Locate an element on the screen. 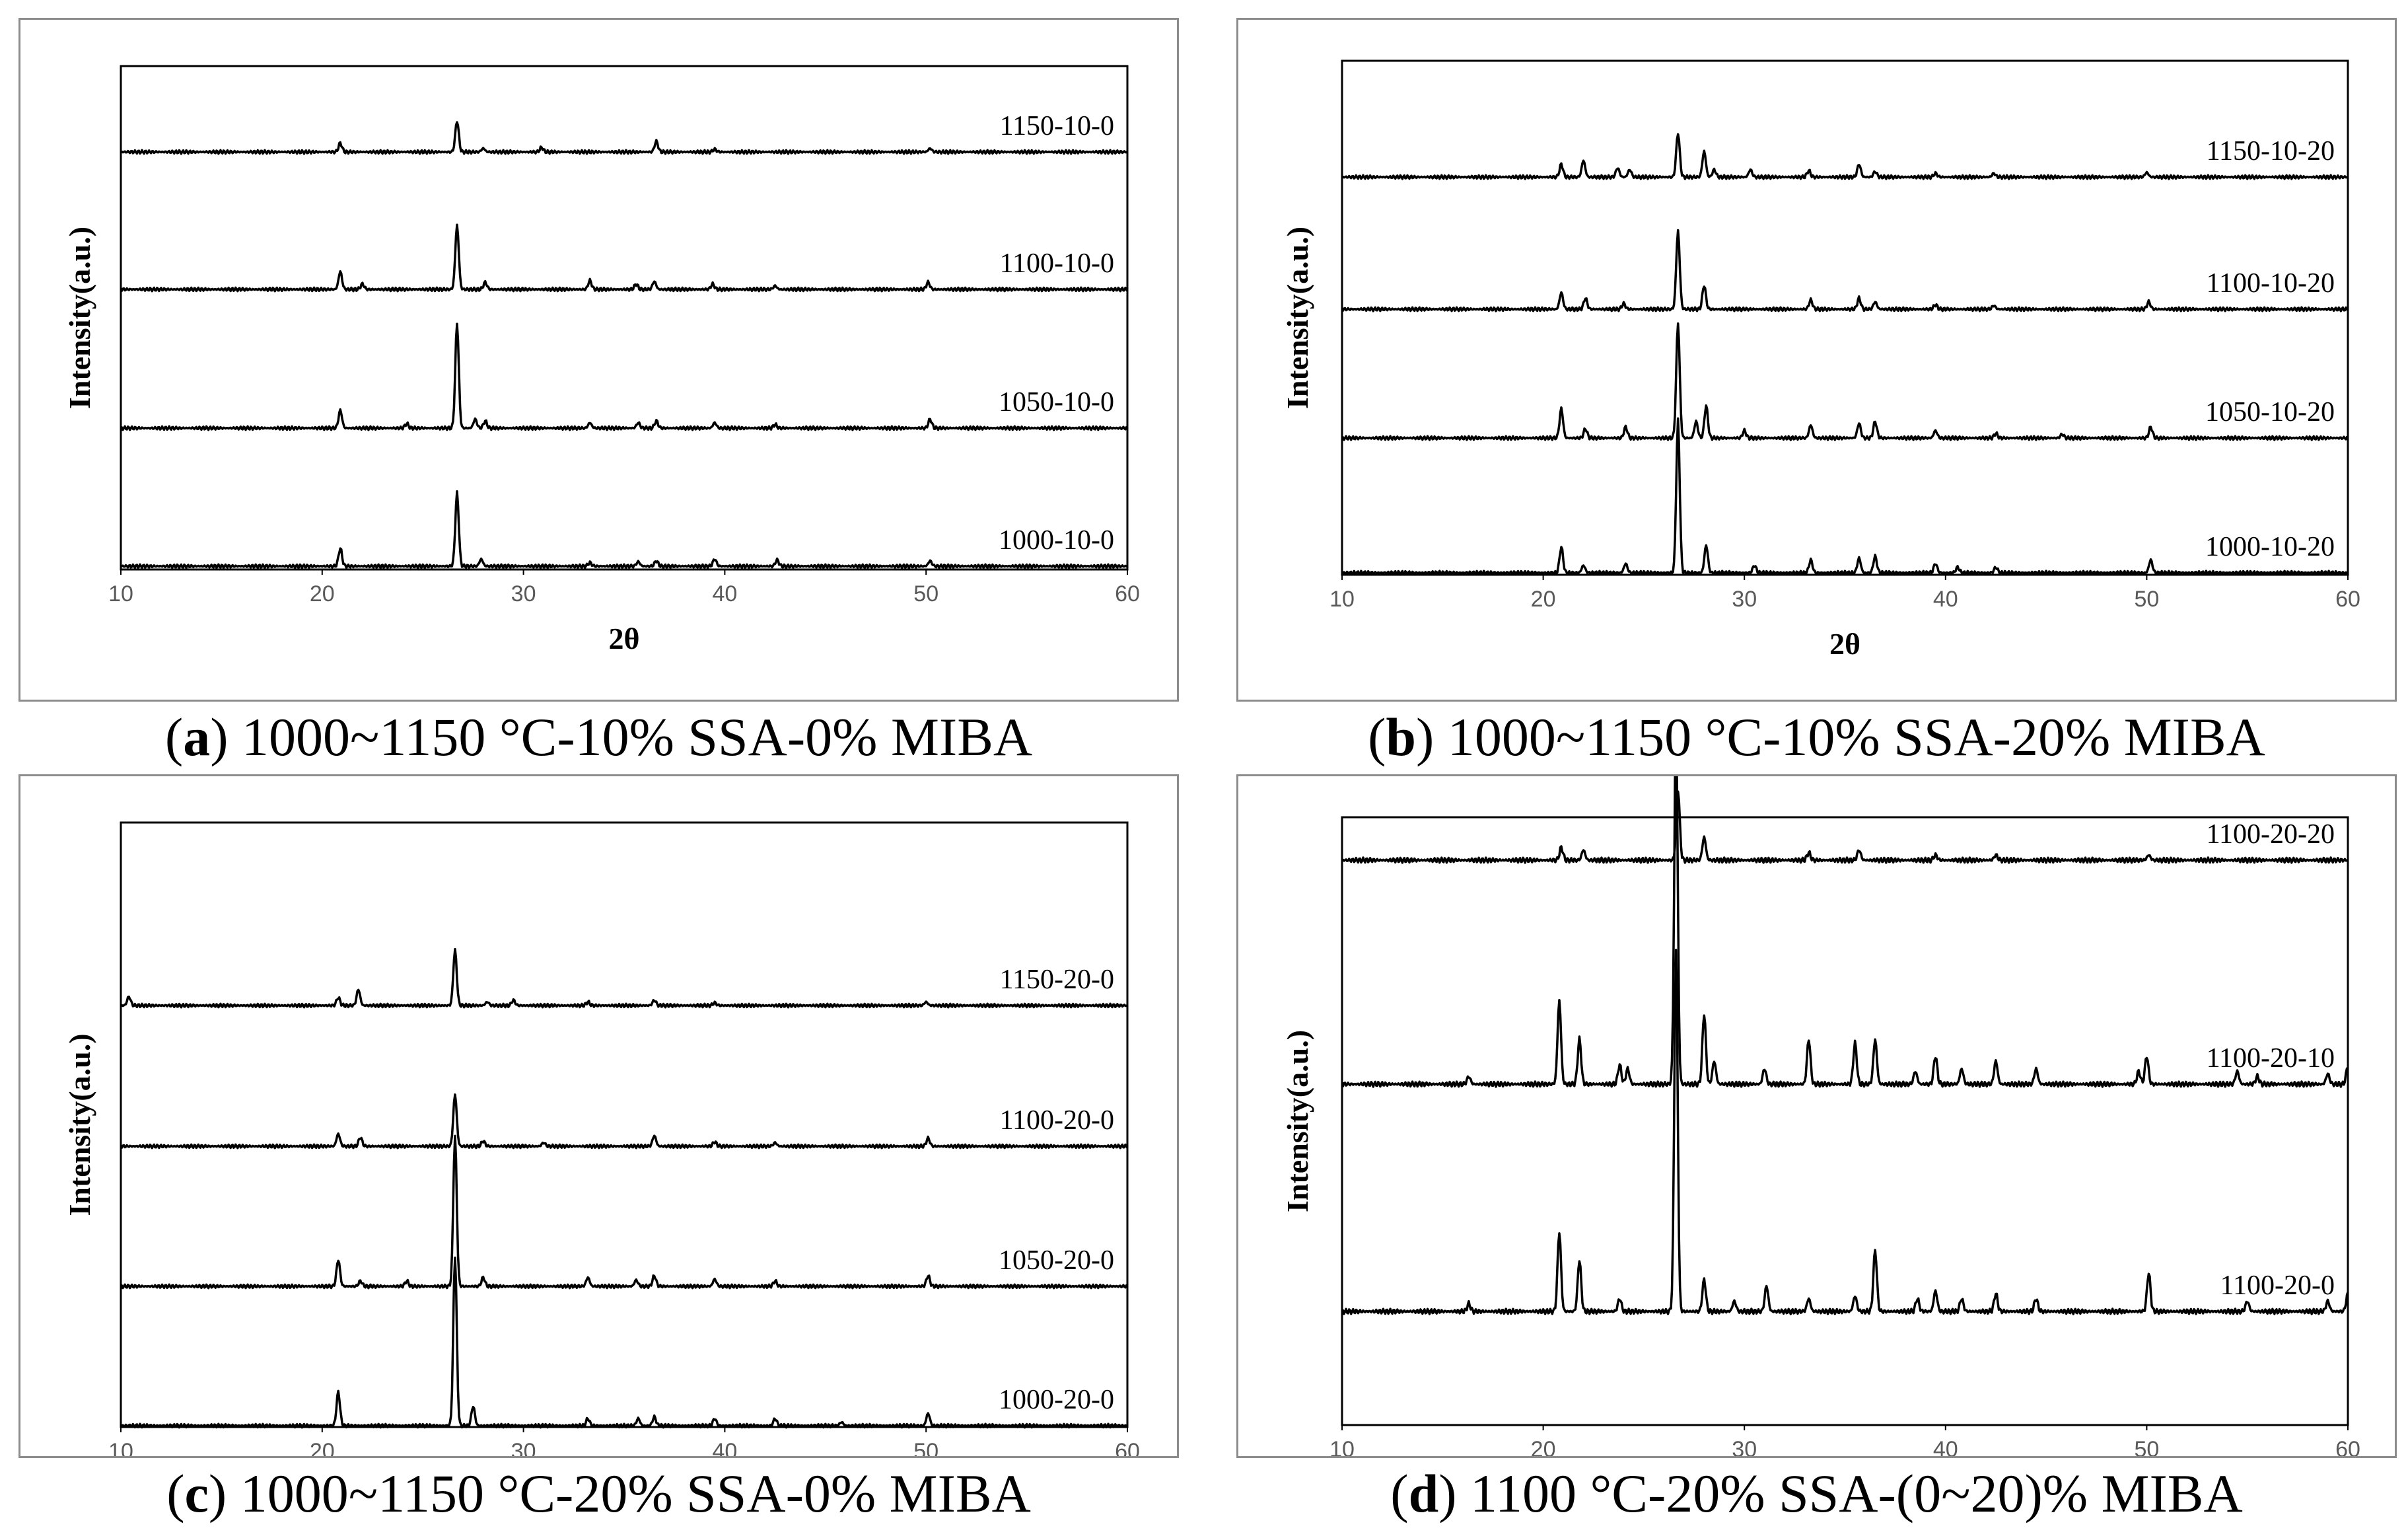 Image resolution: width=2408 pixels, height=1540 pixels. caption-b: (b) 1000~1150 °C-10% SSA-20% MIBA is located at coordinates (1816, 737).